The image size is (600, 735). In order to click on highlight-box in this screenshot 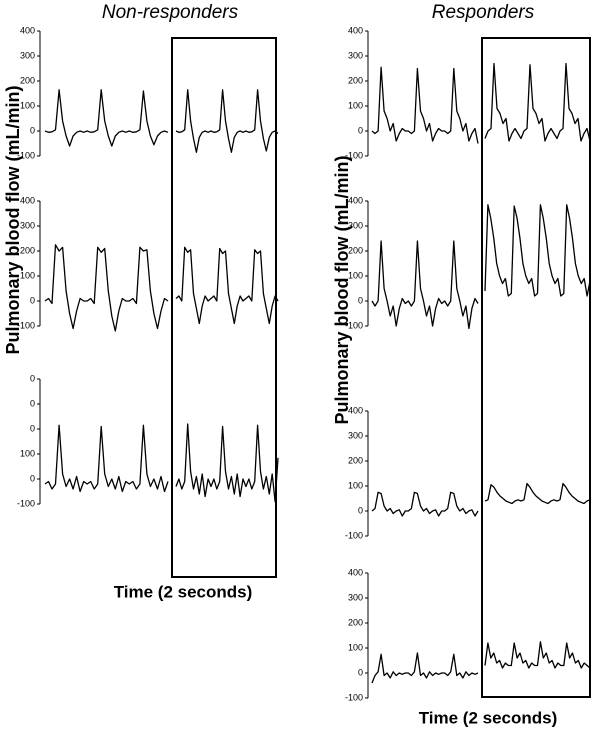, I will do `click(224, 307)`.